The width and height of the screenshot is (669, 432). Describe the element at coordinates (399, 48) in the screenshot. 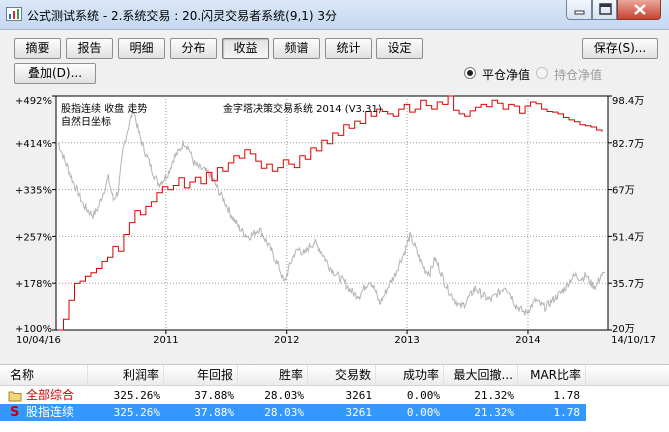

I see `tab-settings: 设定` at that location.